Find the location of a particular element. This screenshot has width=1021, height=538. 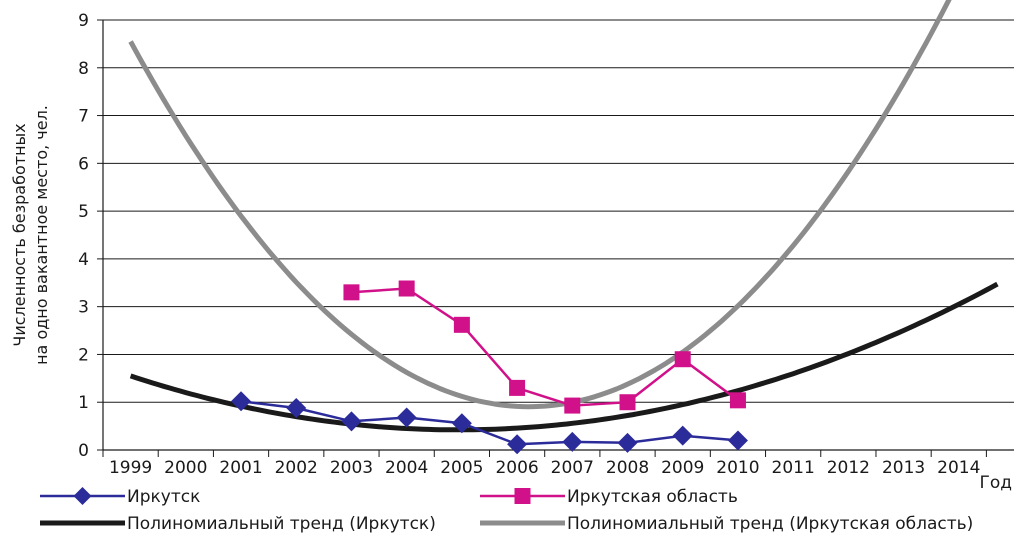

x-tick-label-2003: 2003 is located at coordinates (351, 468).